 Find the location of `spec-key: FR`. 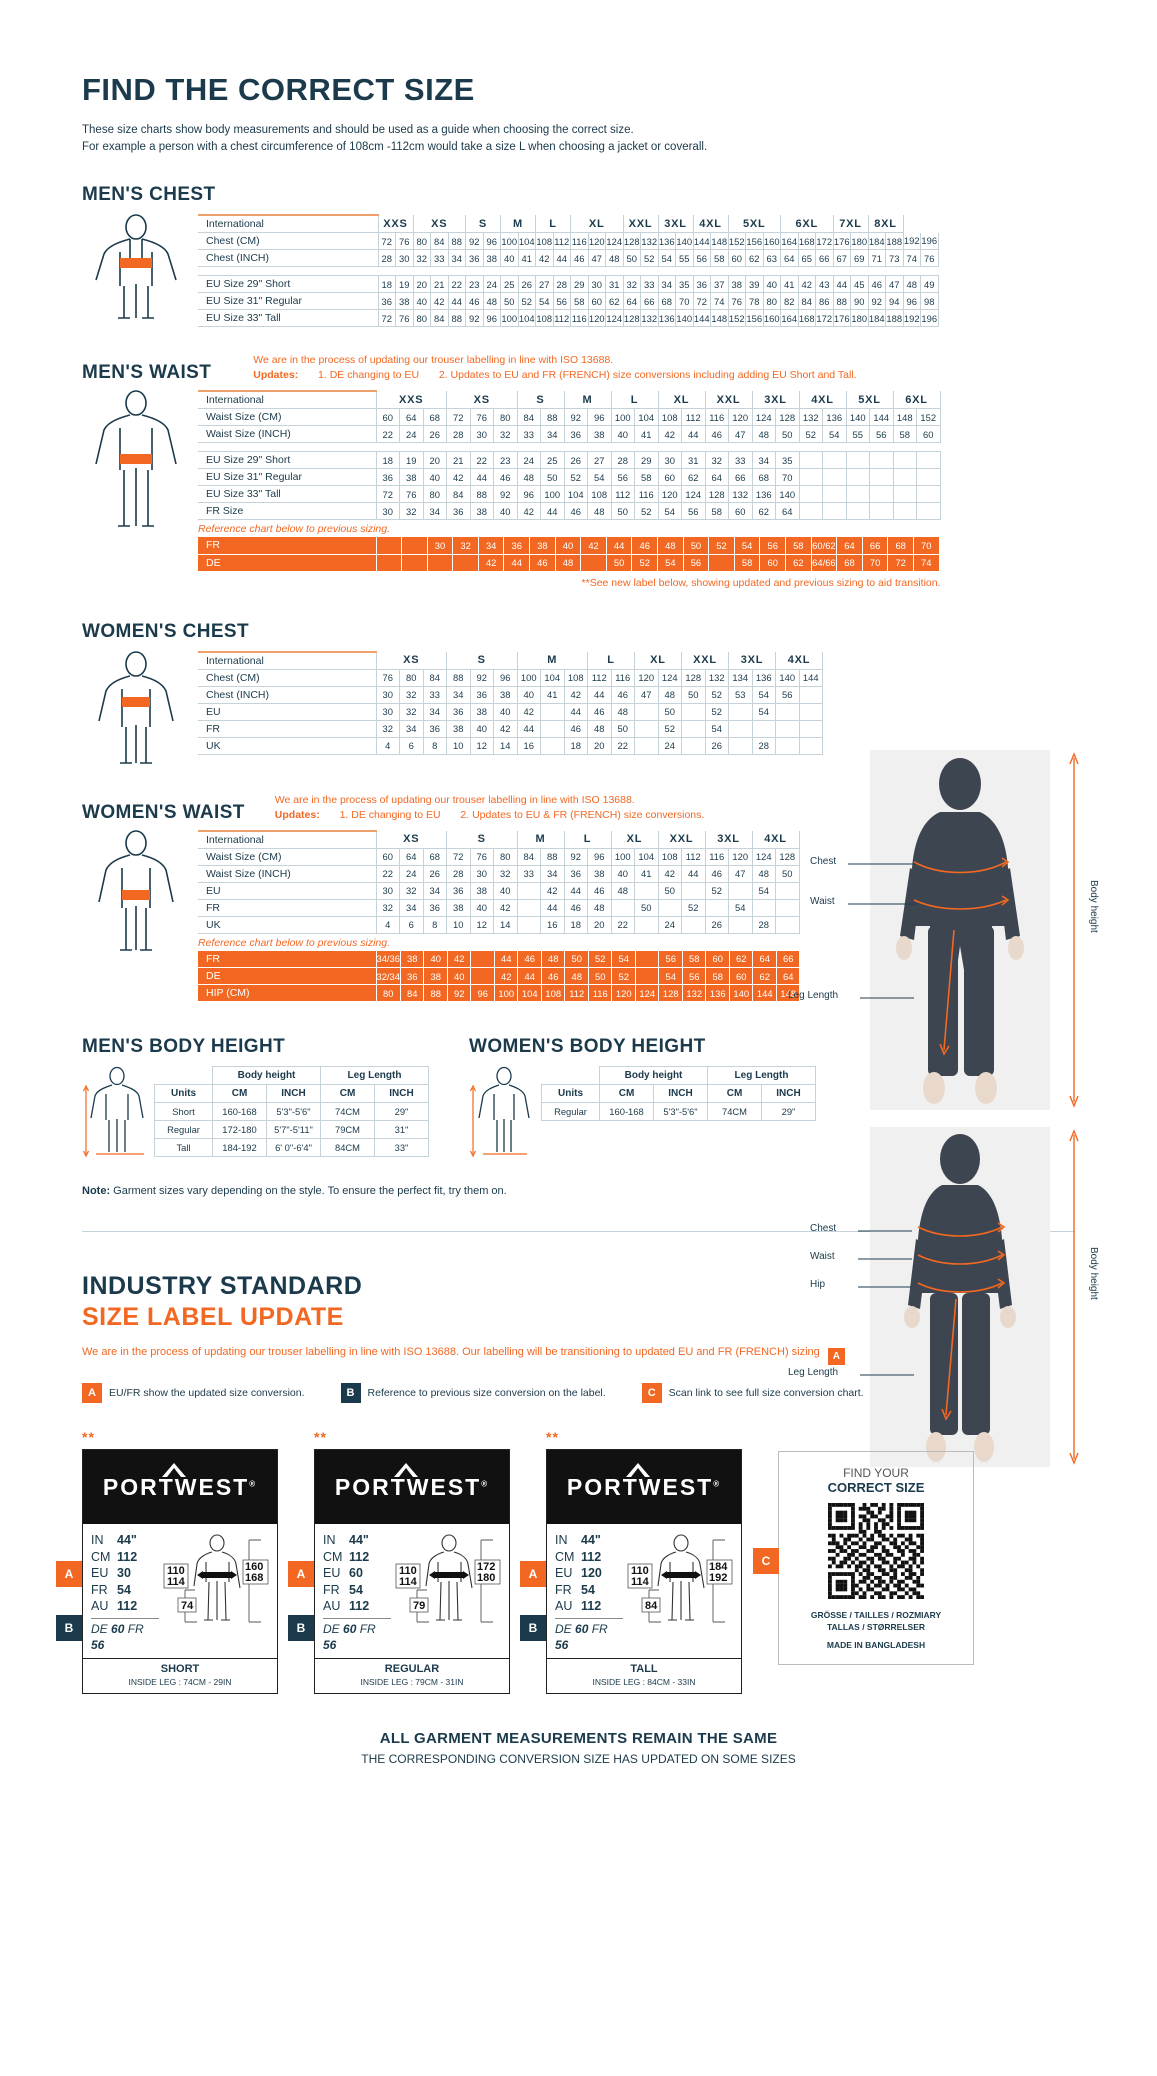

spec-key: FR is located at coordinates (331, 1589).